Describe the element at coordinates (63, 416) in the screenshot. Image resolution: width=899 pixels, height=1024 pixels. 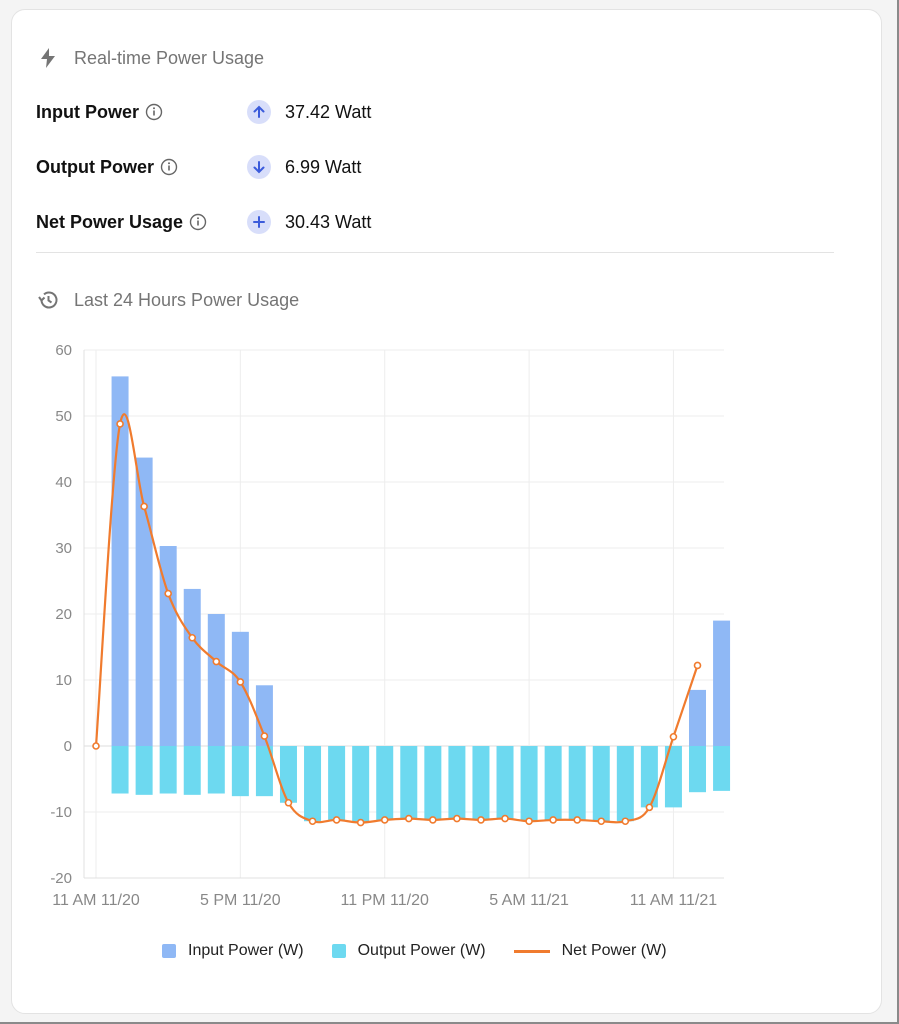
I see `y-tick-label: 50` at that location.